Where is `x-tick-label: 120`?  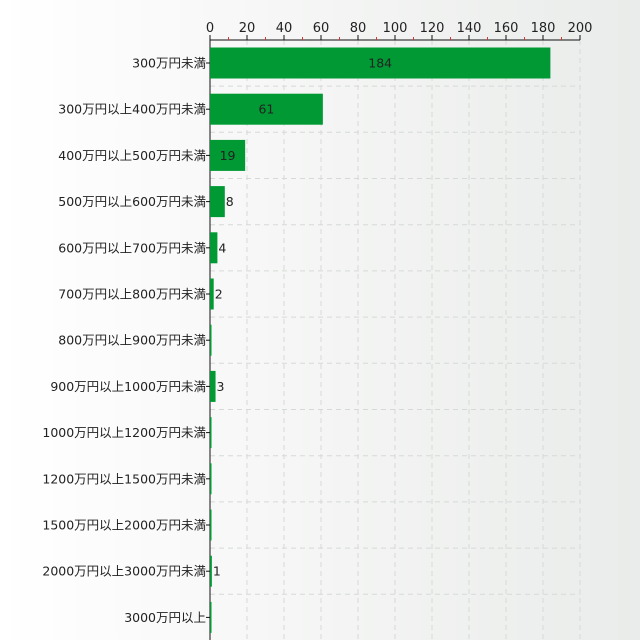 x-tick-label: 120 is located at coordinates (432, 28).